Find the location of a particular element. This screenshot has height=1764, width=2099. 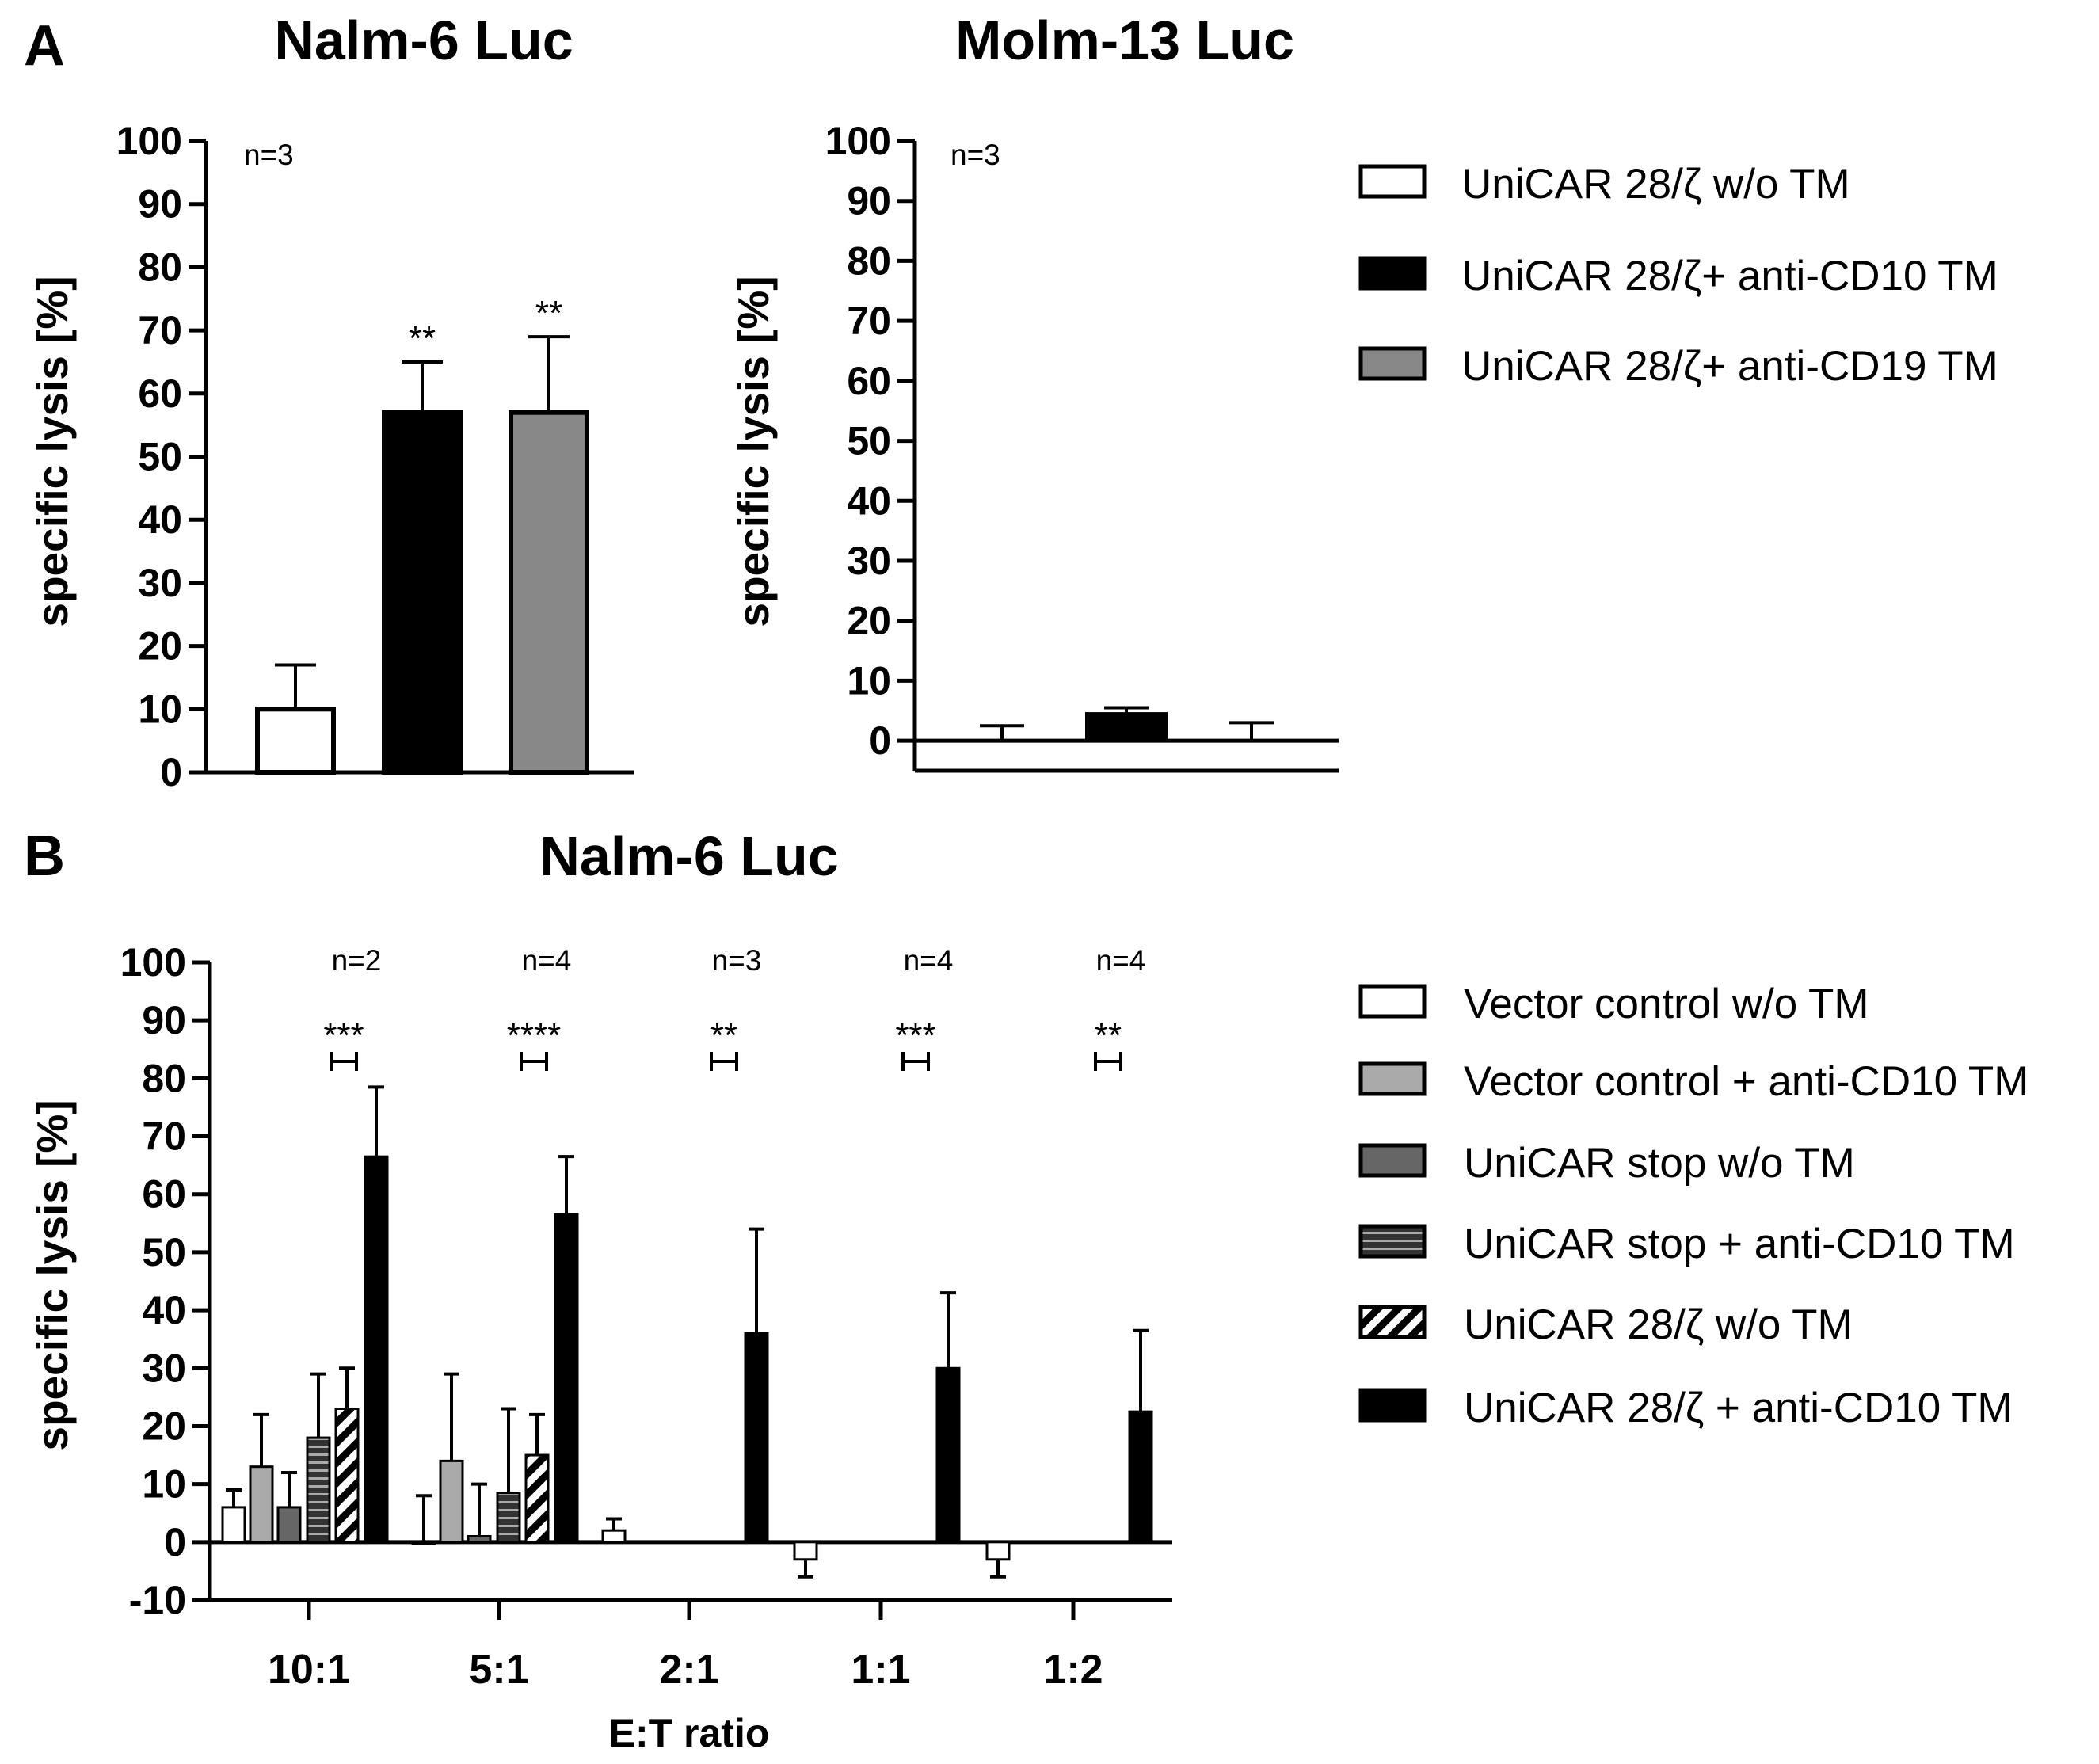

panel-a-label: A is located at coordinates (44, 46).